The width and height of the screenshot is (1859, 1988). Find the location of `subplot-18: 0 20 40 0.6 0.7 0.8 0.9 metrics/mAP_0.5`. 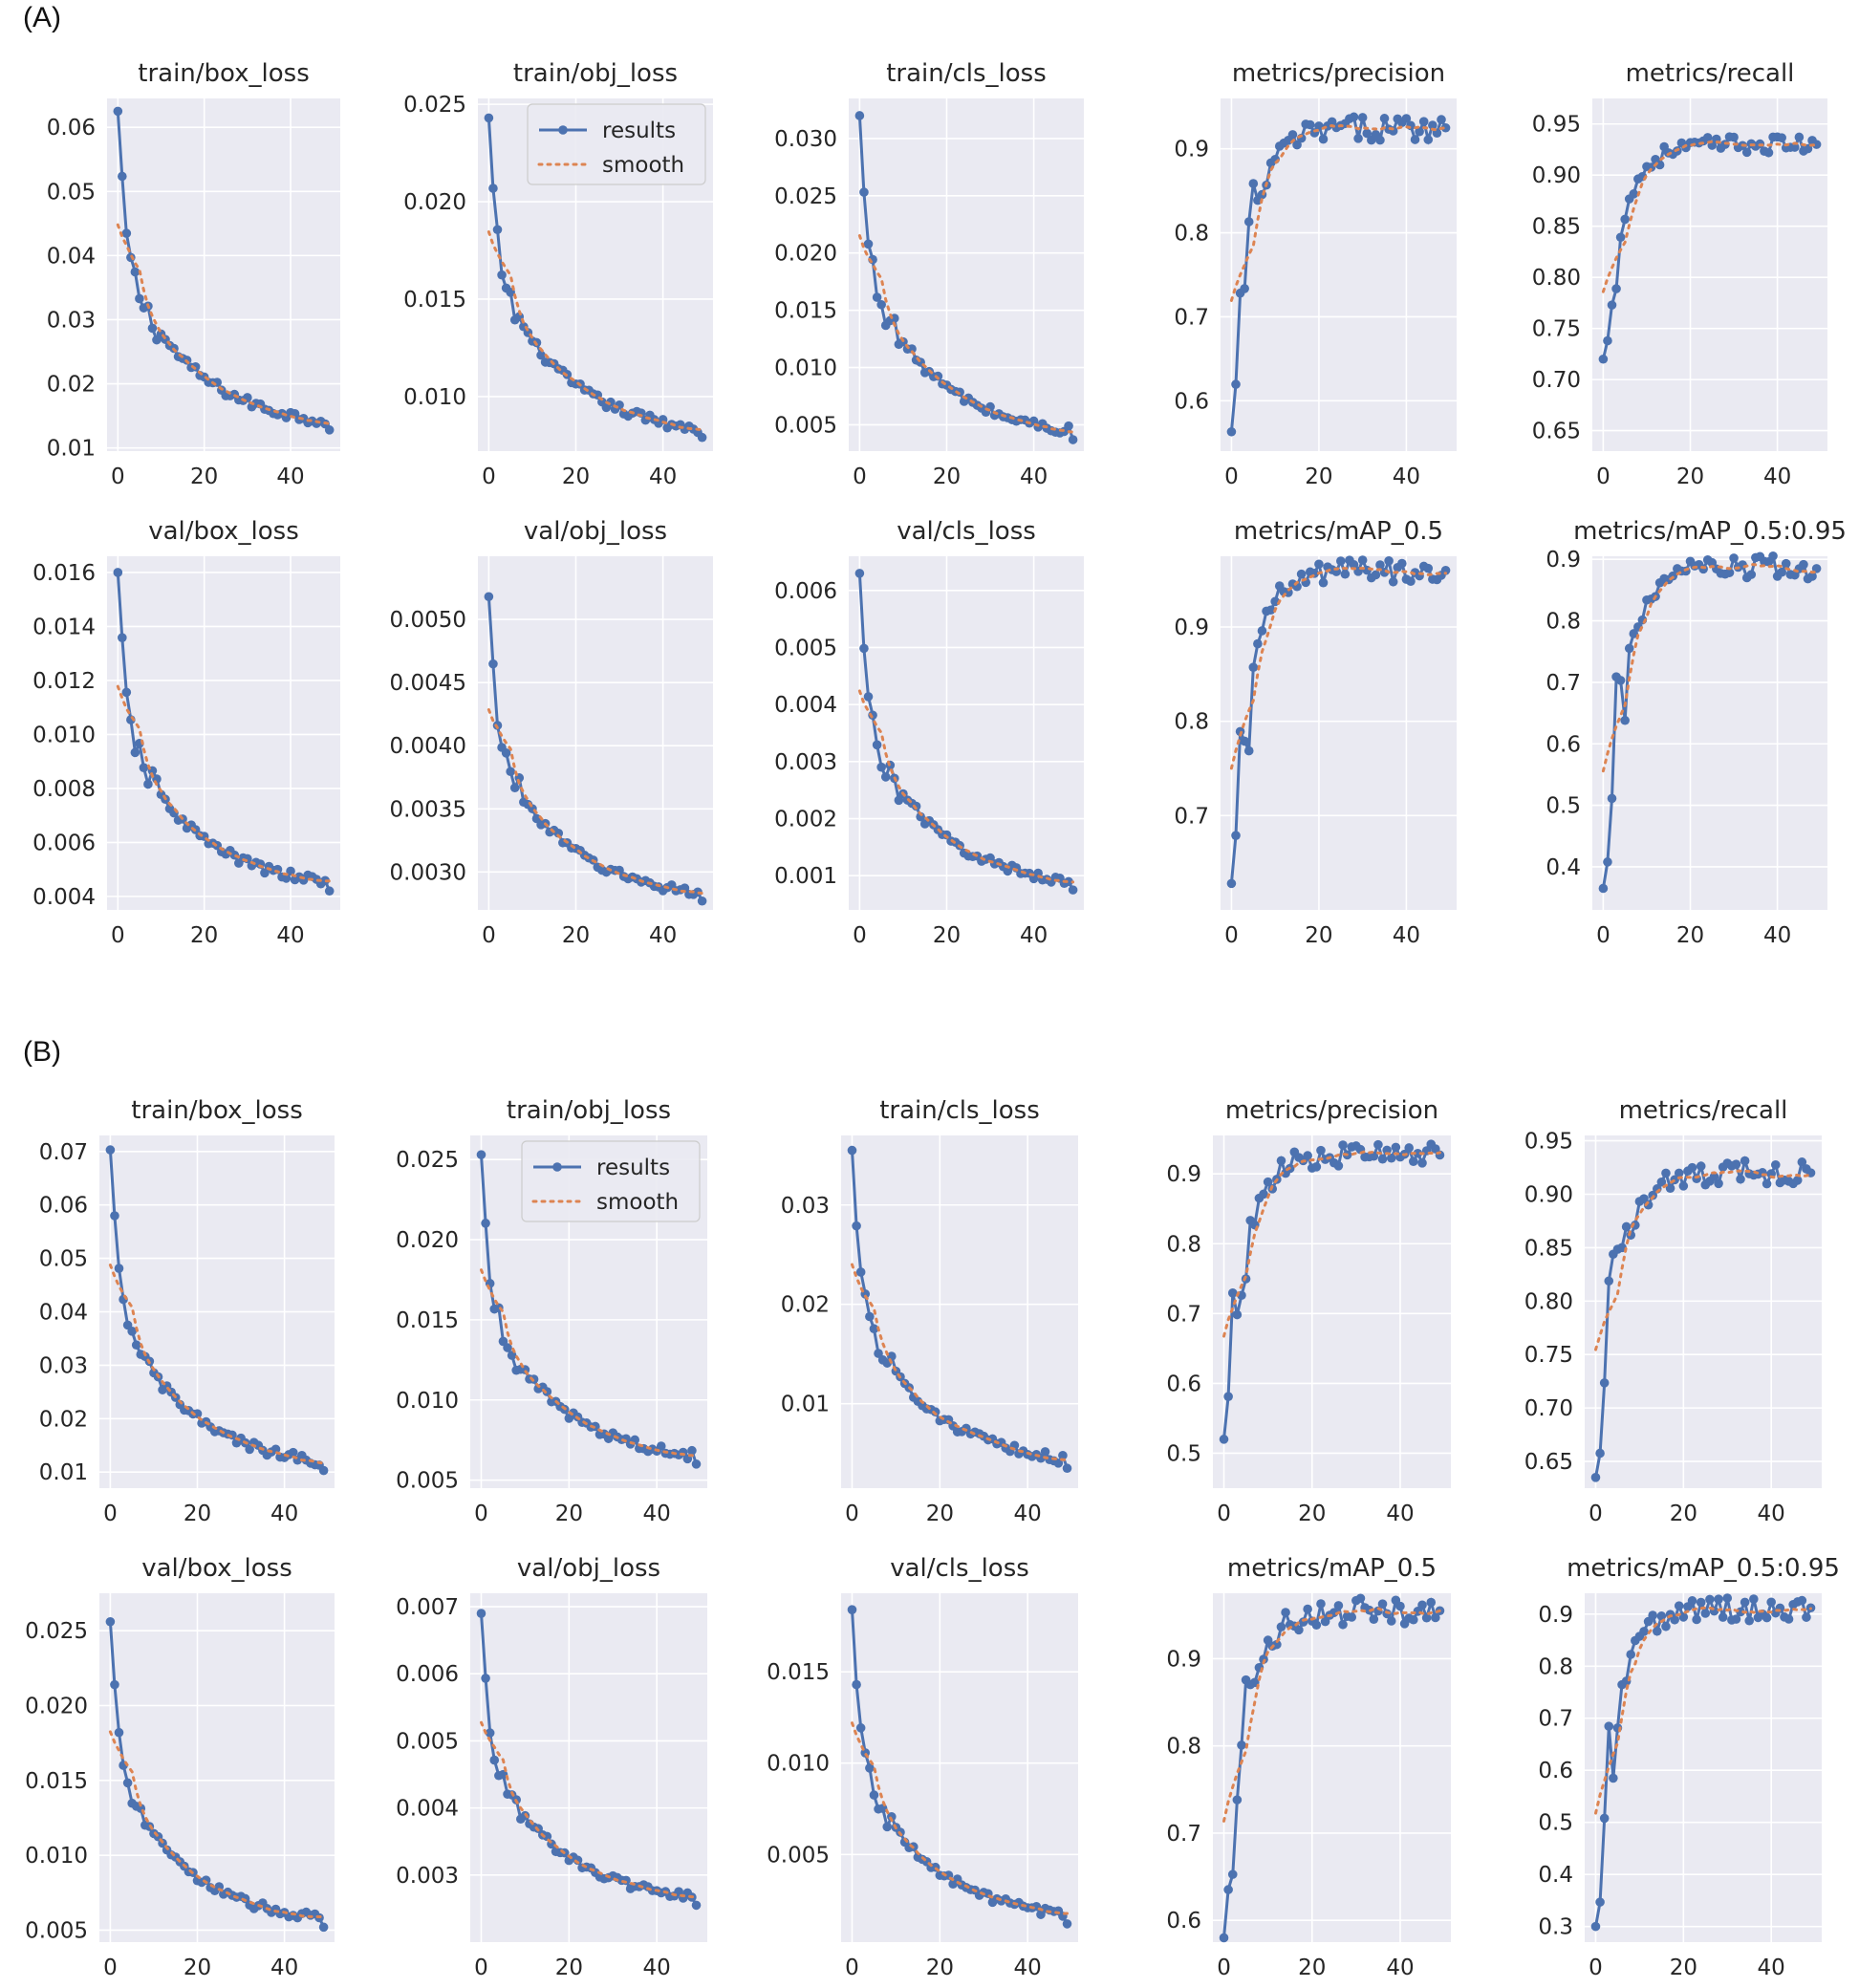

subplot-18: 0 20 40 0.6 0.7 0.8 0.9 metrics/mAP_0.5 is located at coordinates (1308, 1767).